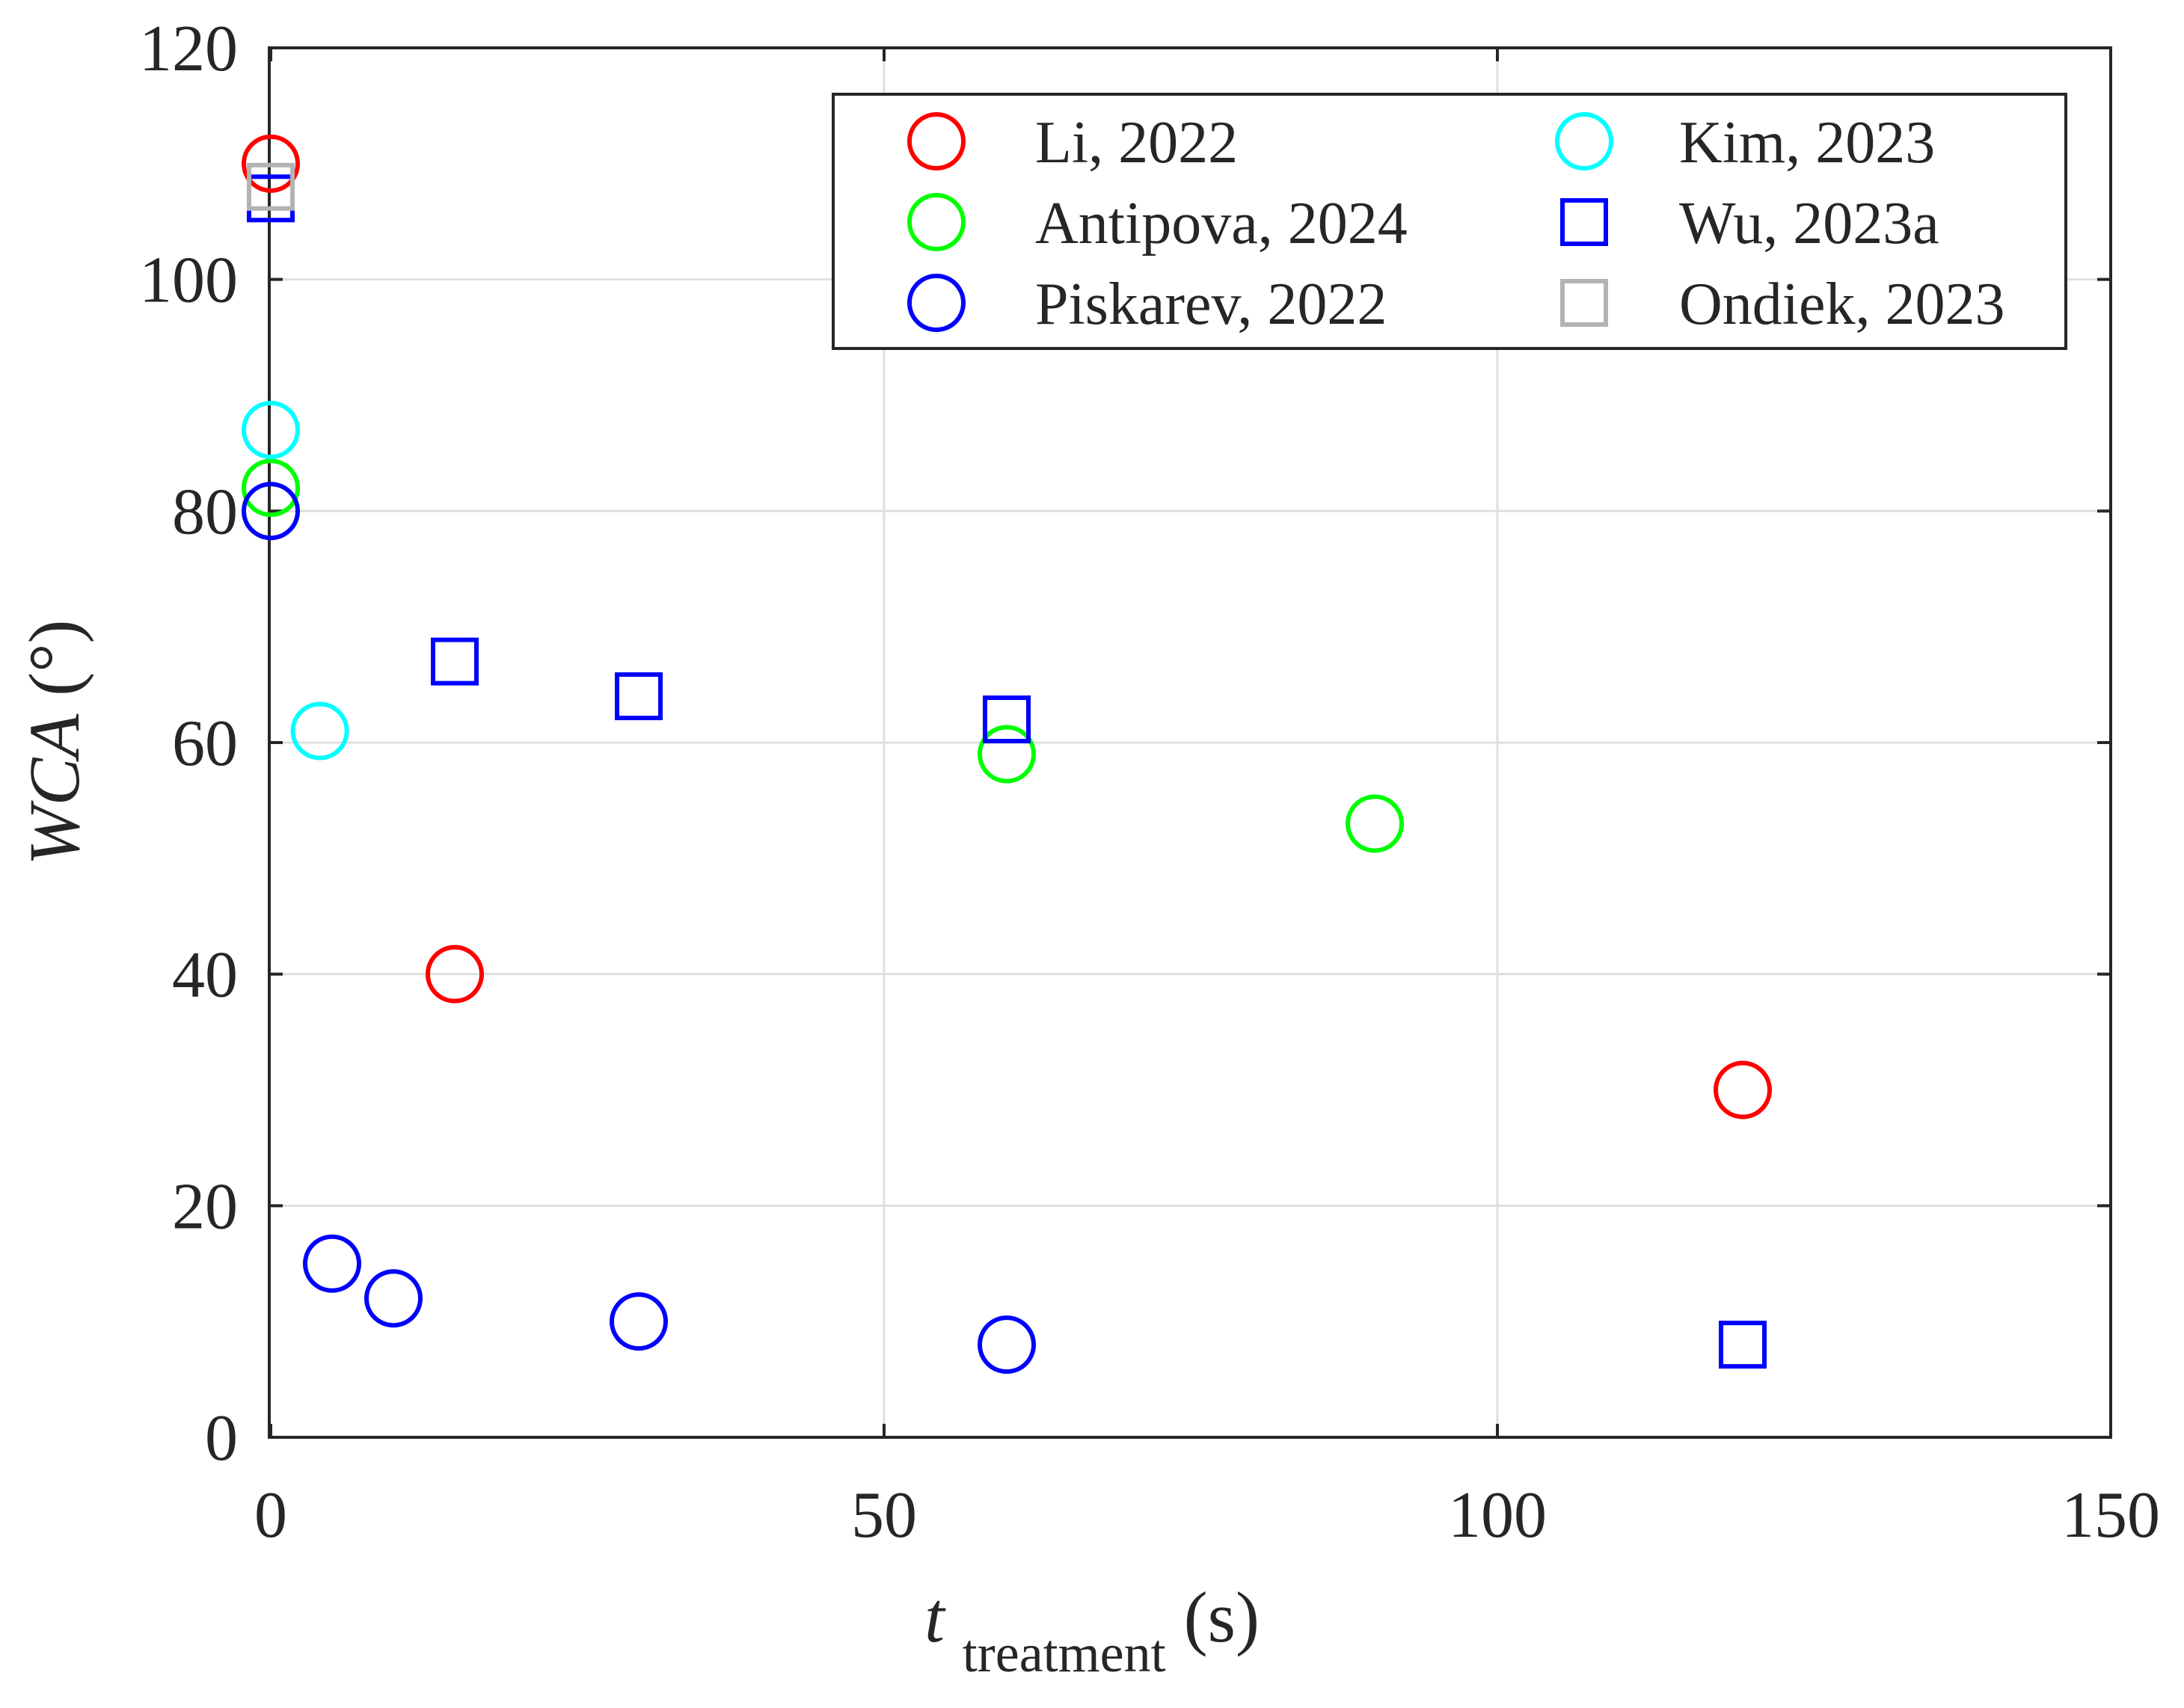 This screenshot has height=1708, width=2184. Describe the element at coordinates (205, 1206) in the screenshot. I see `y-tick-label: 20` at that location.